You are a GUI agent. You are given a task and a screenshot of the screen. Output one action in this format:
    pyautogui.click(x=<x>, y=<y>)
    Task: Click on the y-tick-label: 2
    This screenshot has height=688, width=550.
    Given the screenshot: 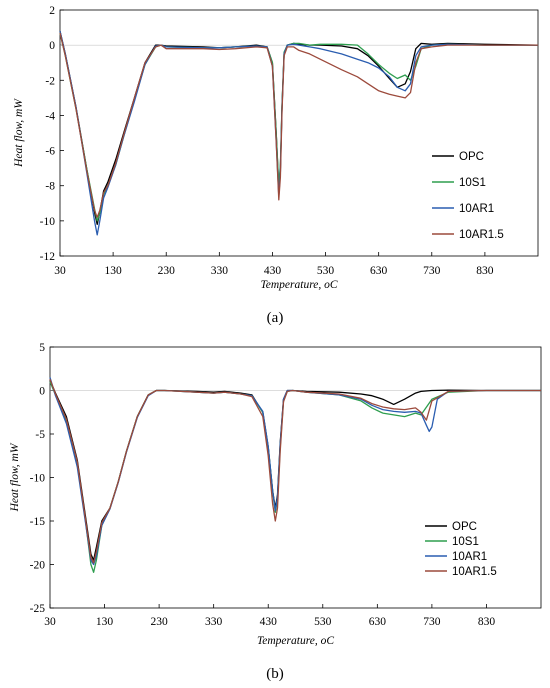 What is the action you would take?
    pyautogui.click(x=52, y=11)
    